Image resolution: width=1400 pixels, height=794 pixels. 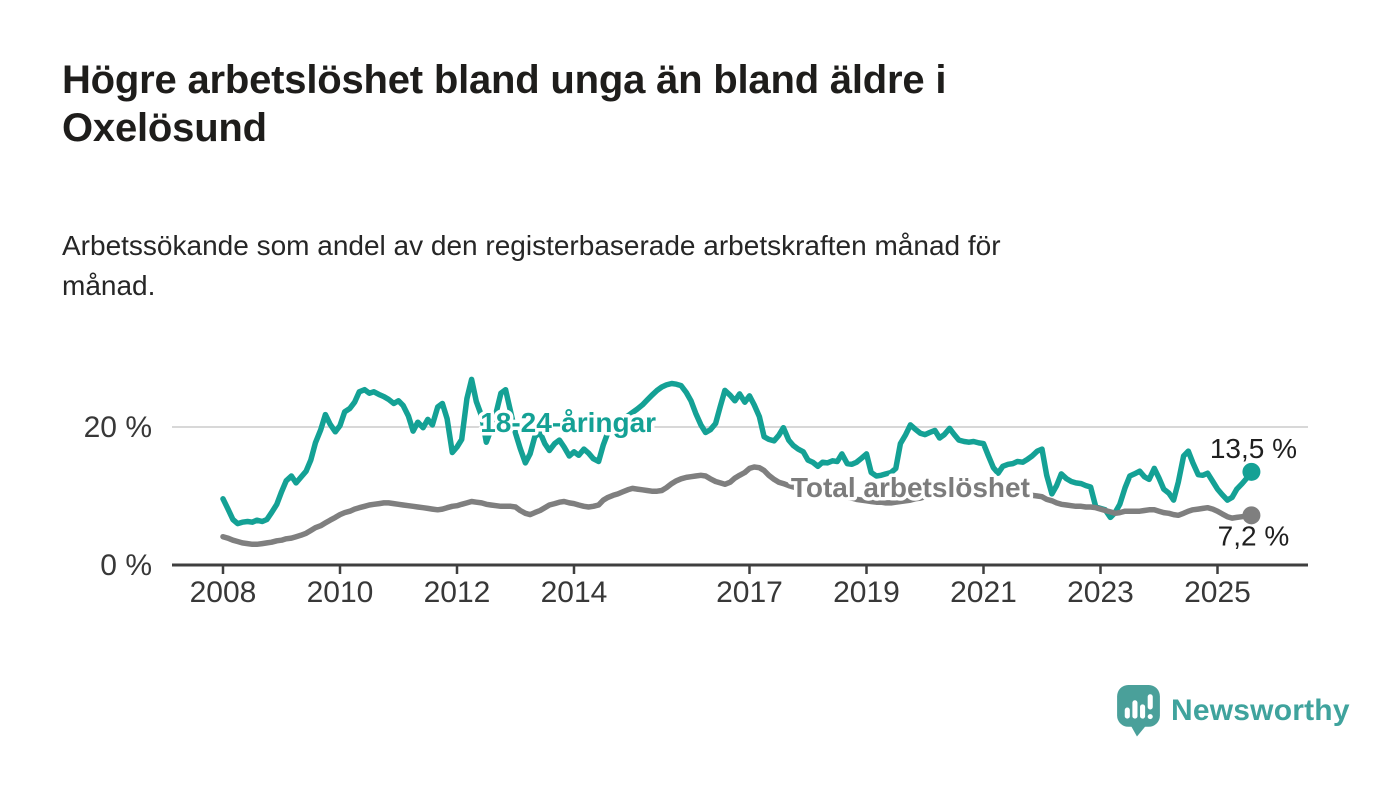 What do you see at coordinates (737, 451) in the screenshot?
I see `series-line-youth` at bounding box center [737, 451].